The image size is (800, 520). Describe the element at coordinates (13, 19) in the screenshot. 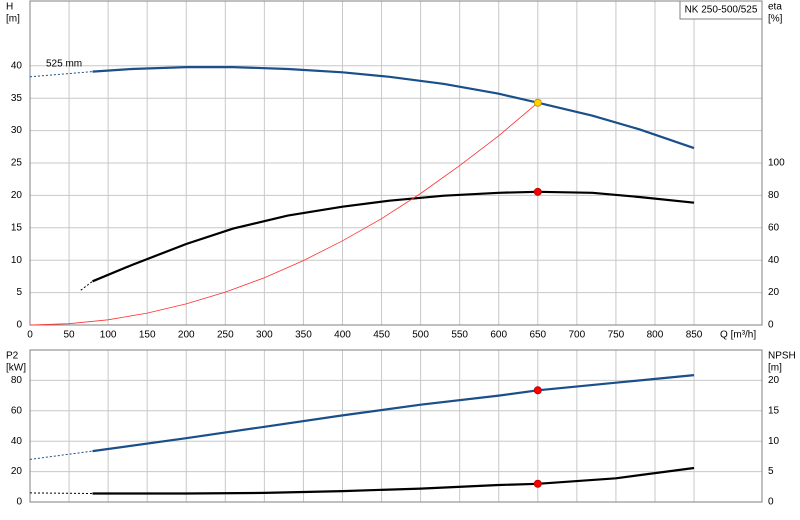

I see `y-axis-label: [m]` at that location.